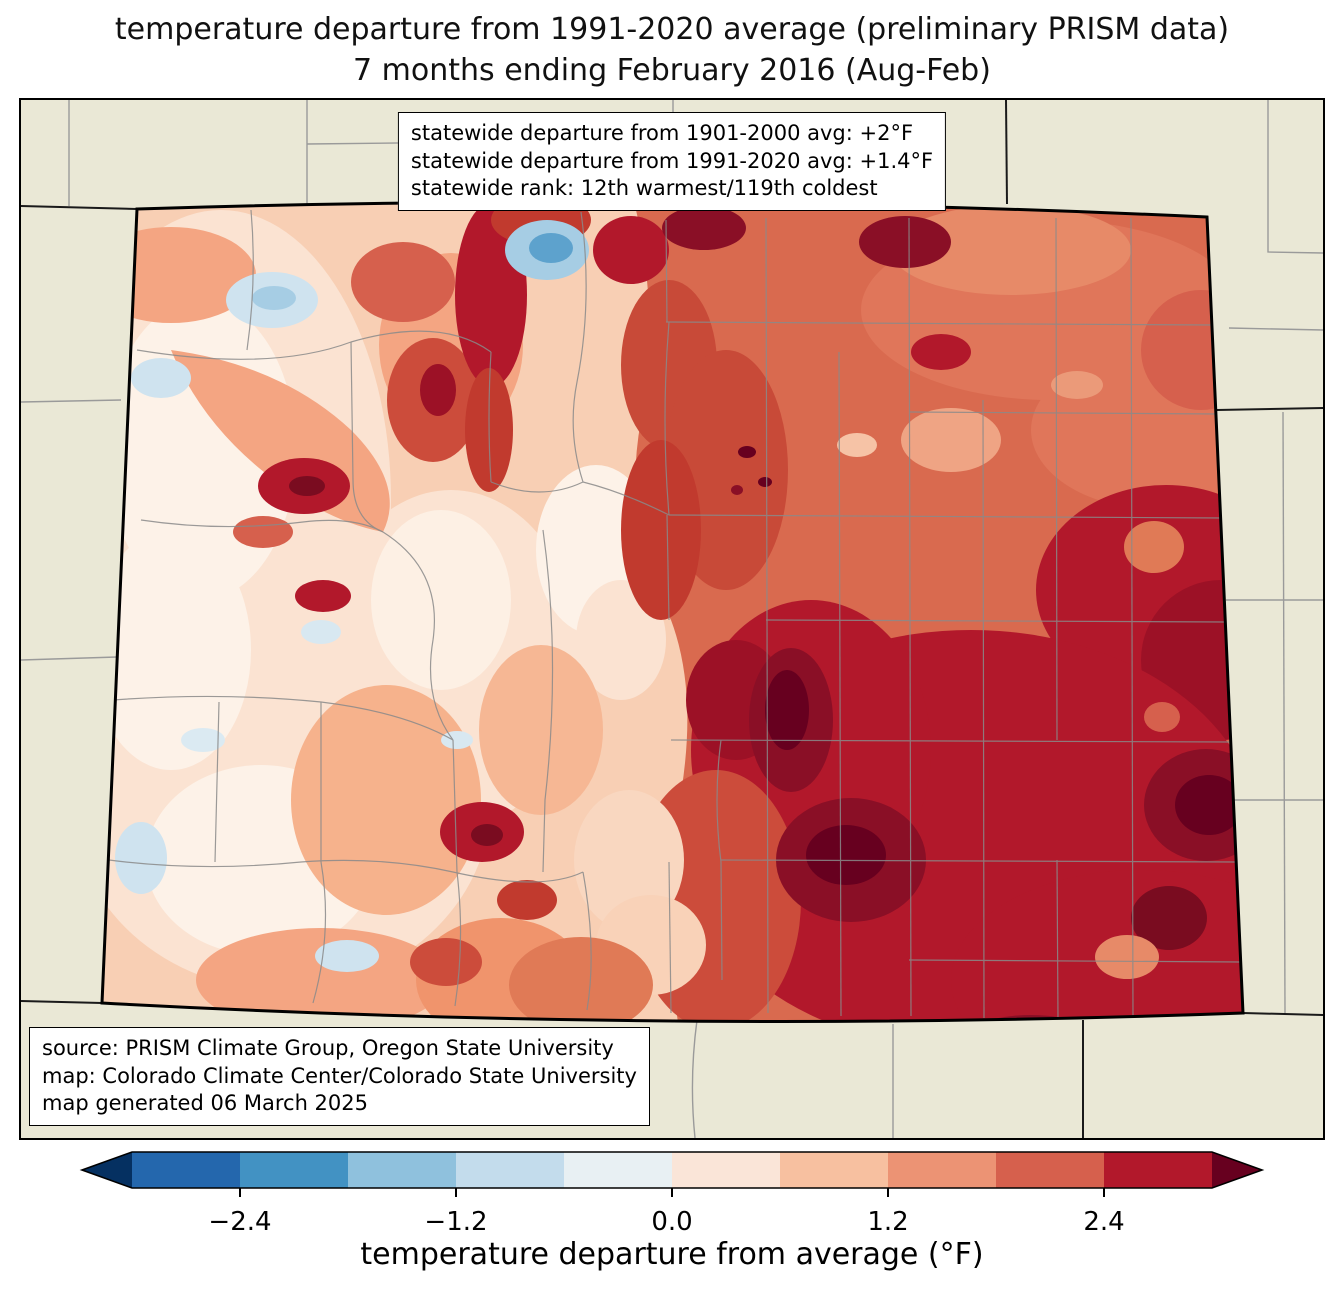  I want to click on colorbar: −2.4 −1.2 0.0 1.2 2.4, so click(672, 1196).